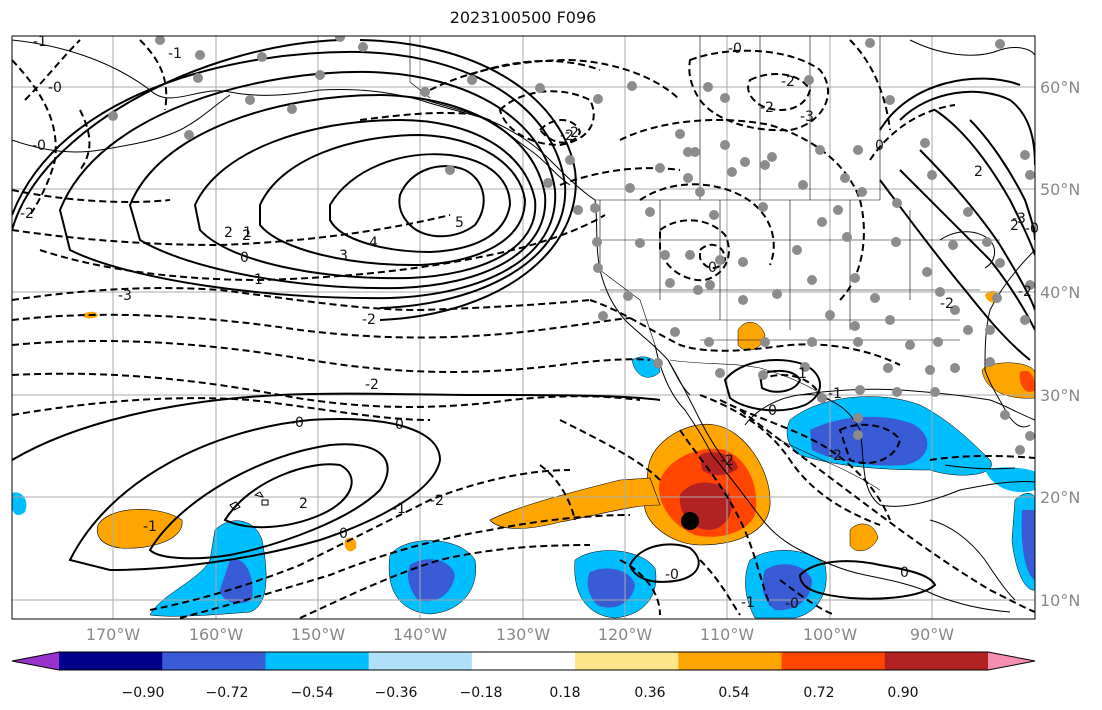 The width and height of the screenshot is (1102, 710). What do you see at coordinates (1060, 395) in the screenshot?
I see `lat-tick: 30°N` at bounding box center [1060, 395].